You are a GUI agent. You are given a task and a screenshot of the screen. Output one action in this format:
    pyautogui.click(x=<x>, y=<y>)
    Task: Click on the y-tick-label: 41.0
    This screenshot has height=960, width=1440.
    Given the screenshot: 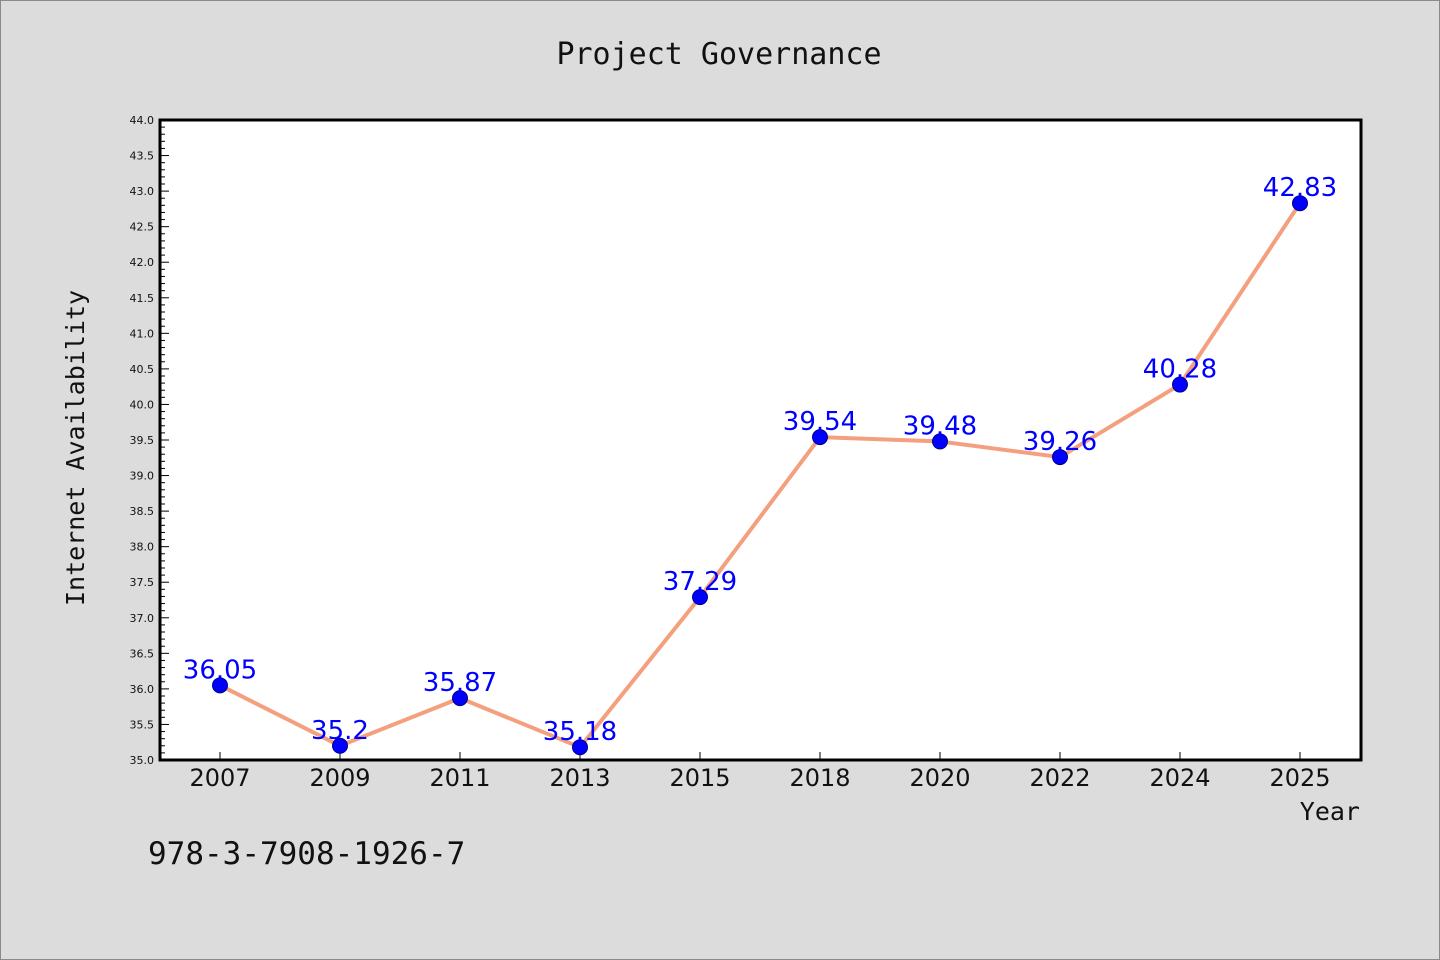 What is the action you would take?
    pyautogui.click(x=142, y=333)
    